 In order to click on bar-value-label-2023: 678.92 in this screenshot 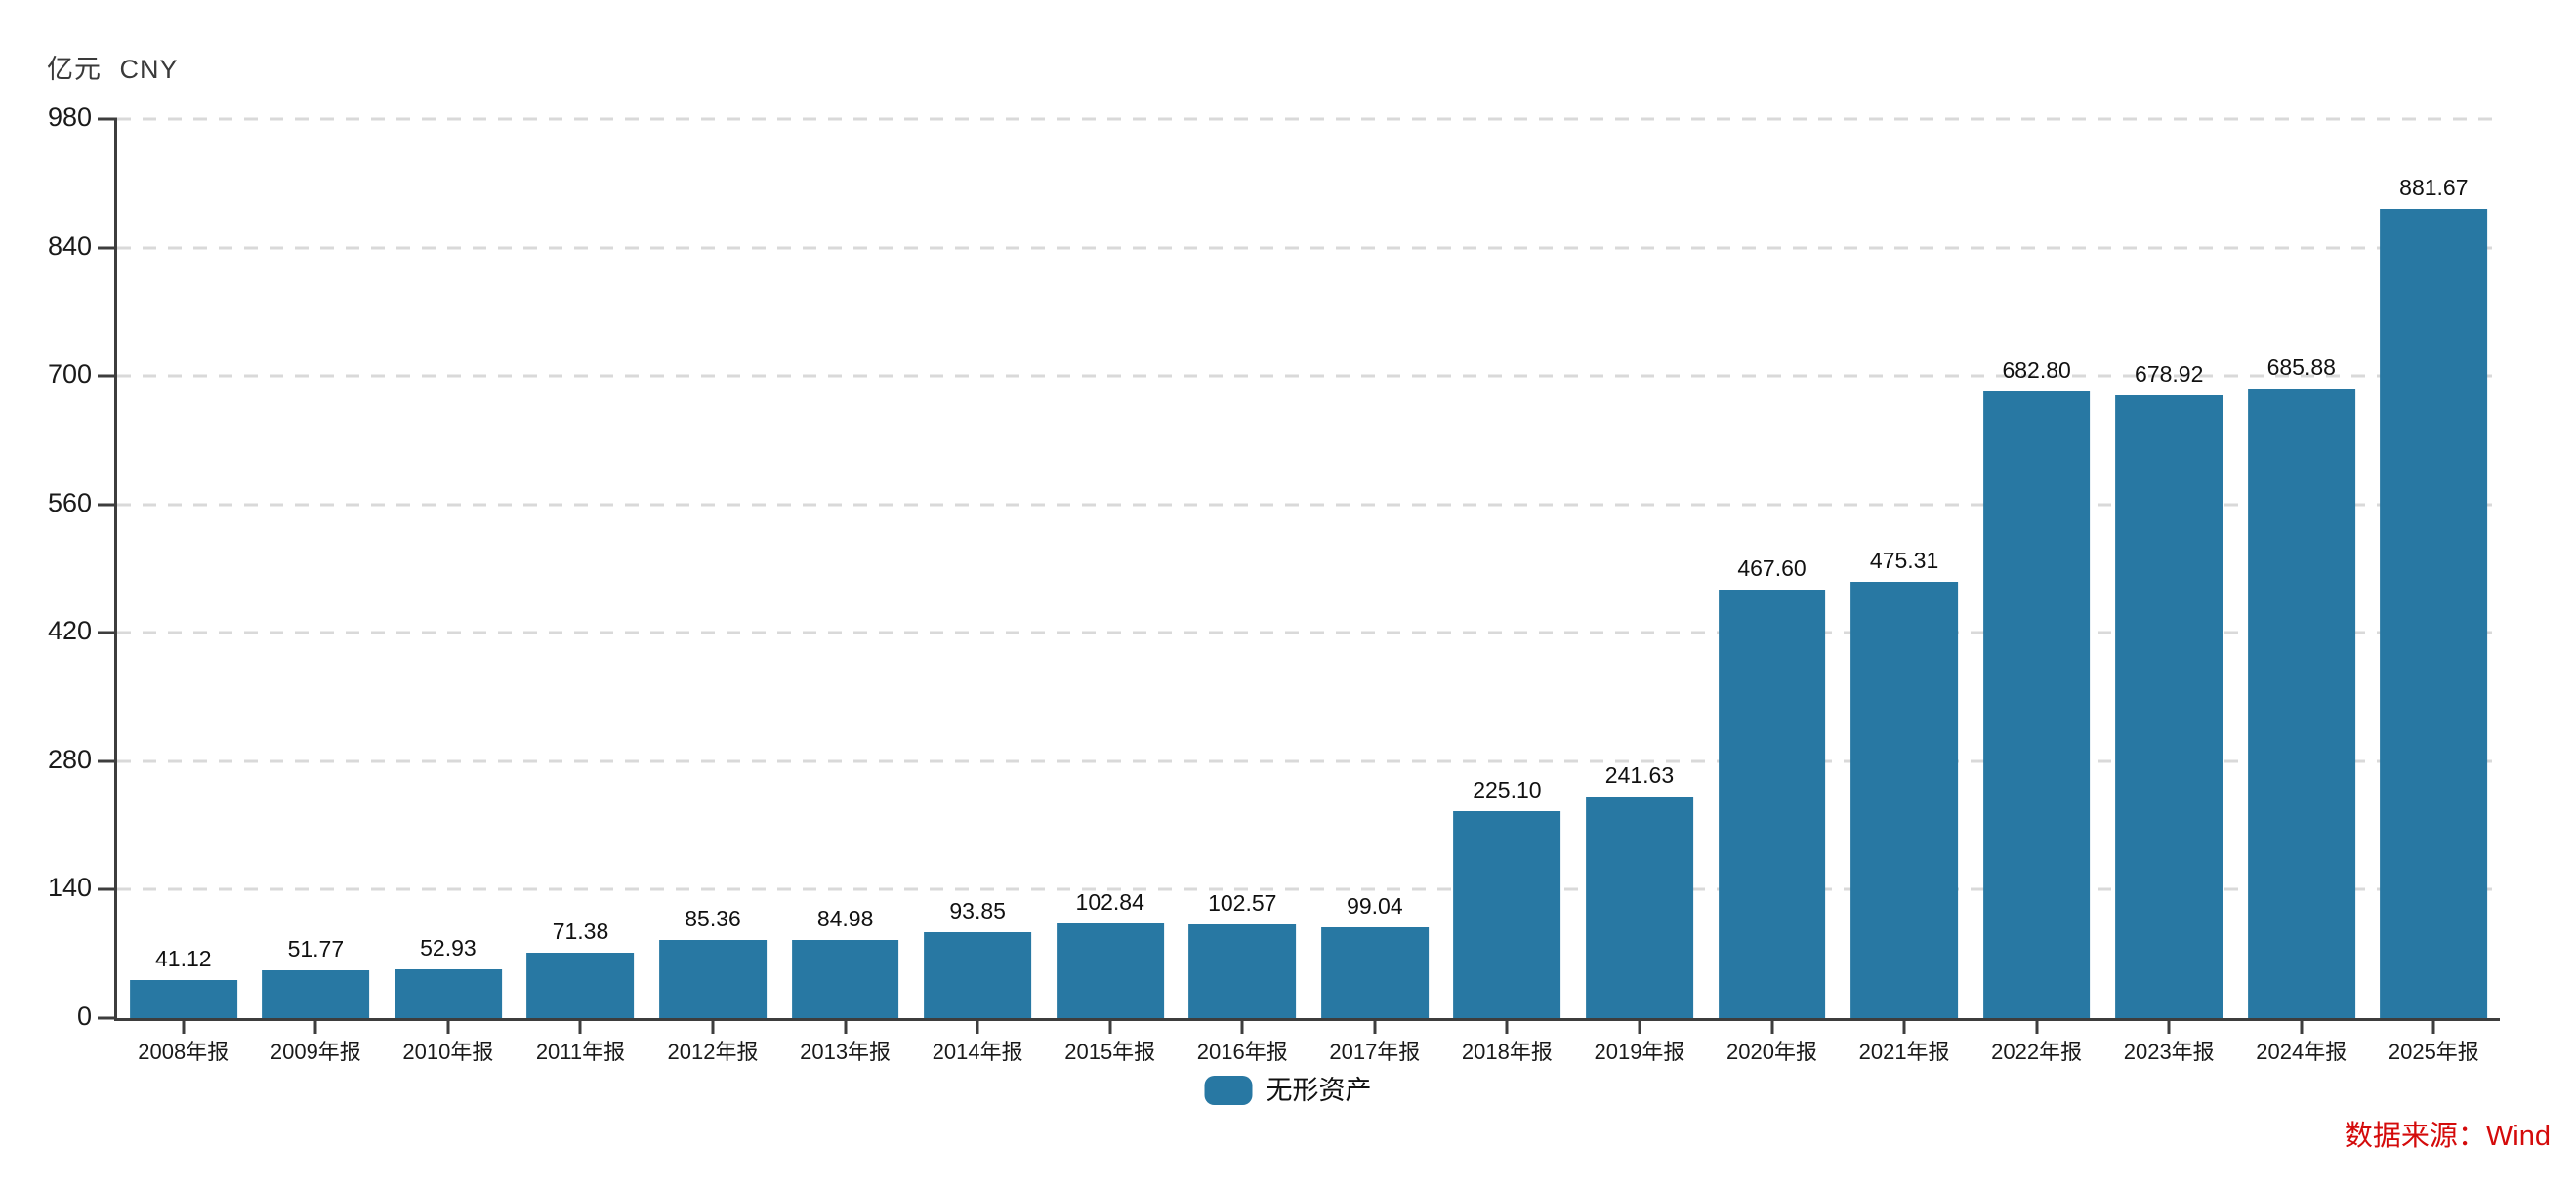, I will do `click(2170, 373)`.